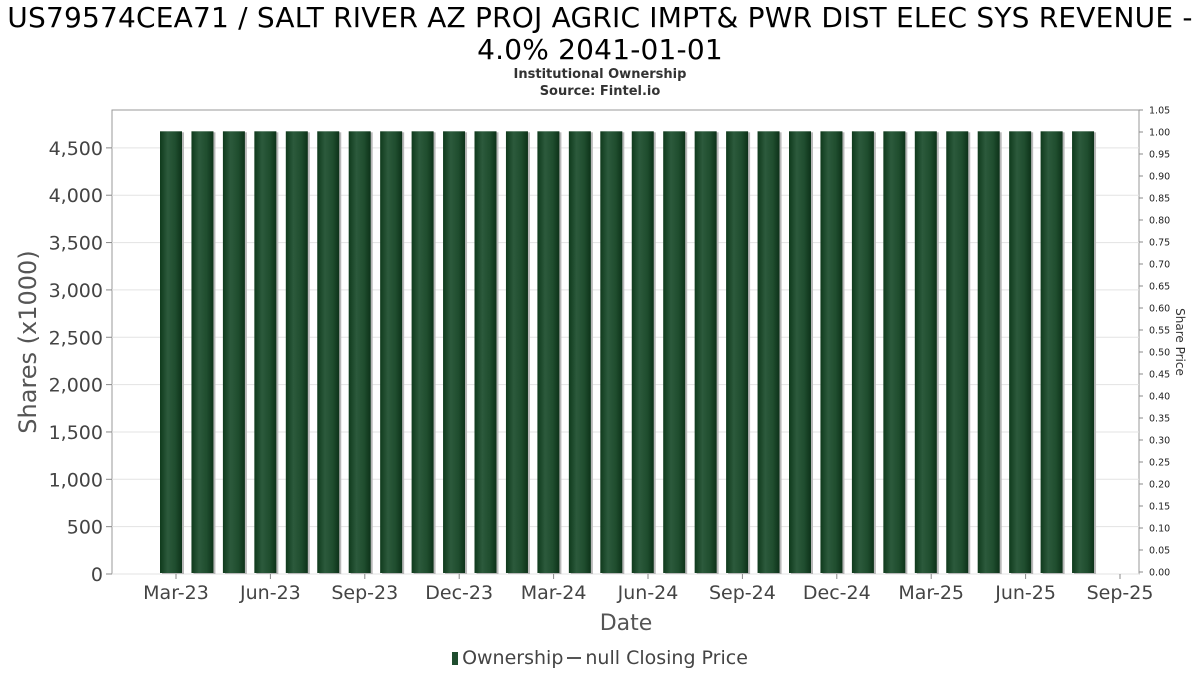  I want to click on chart-title-line-2: 4.0% 2041-01-01, so click(600, 49).